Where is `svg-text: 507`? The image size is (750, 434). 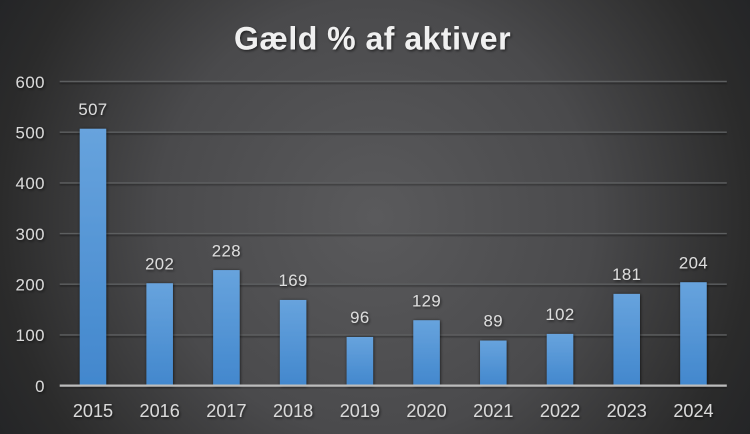 svg-text: 507 is located at coordinates (92, 109).